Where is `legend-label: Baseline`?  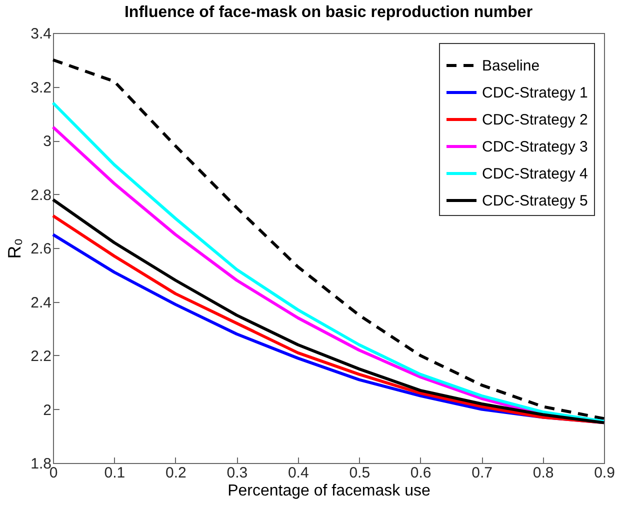
legend-label: Baseline is located at coordinates (511, 66).